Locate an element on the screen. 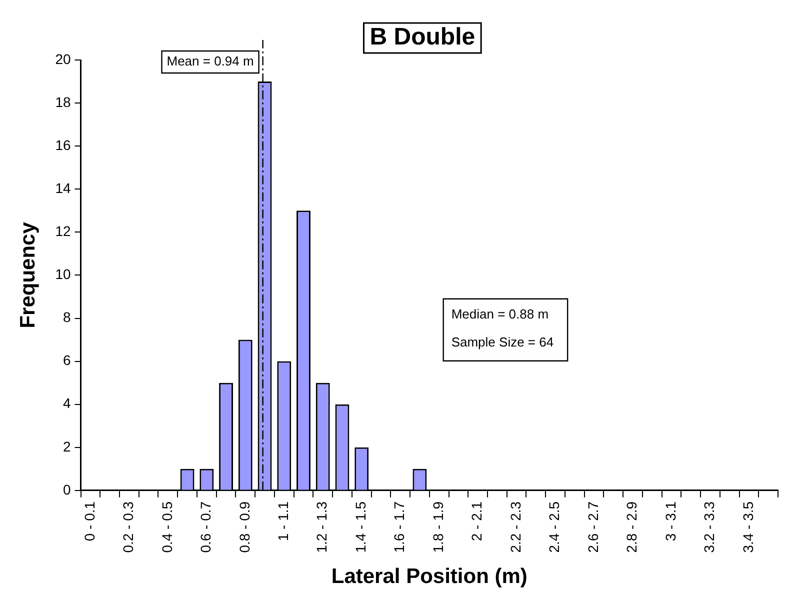  chart-title: B Double is located at coordinates (423, 37).